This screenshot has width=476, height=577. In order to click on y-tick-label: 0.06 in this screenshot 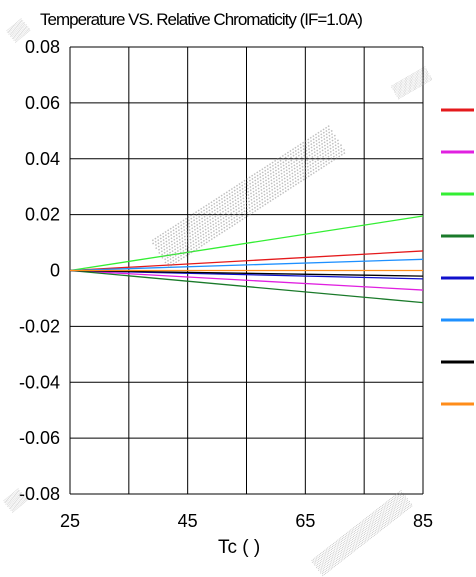, I will do `click(42, 103)`.